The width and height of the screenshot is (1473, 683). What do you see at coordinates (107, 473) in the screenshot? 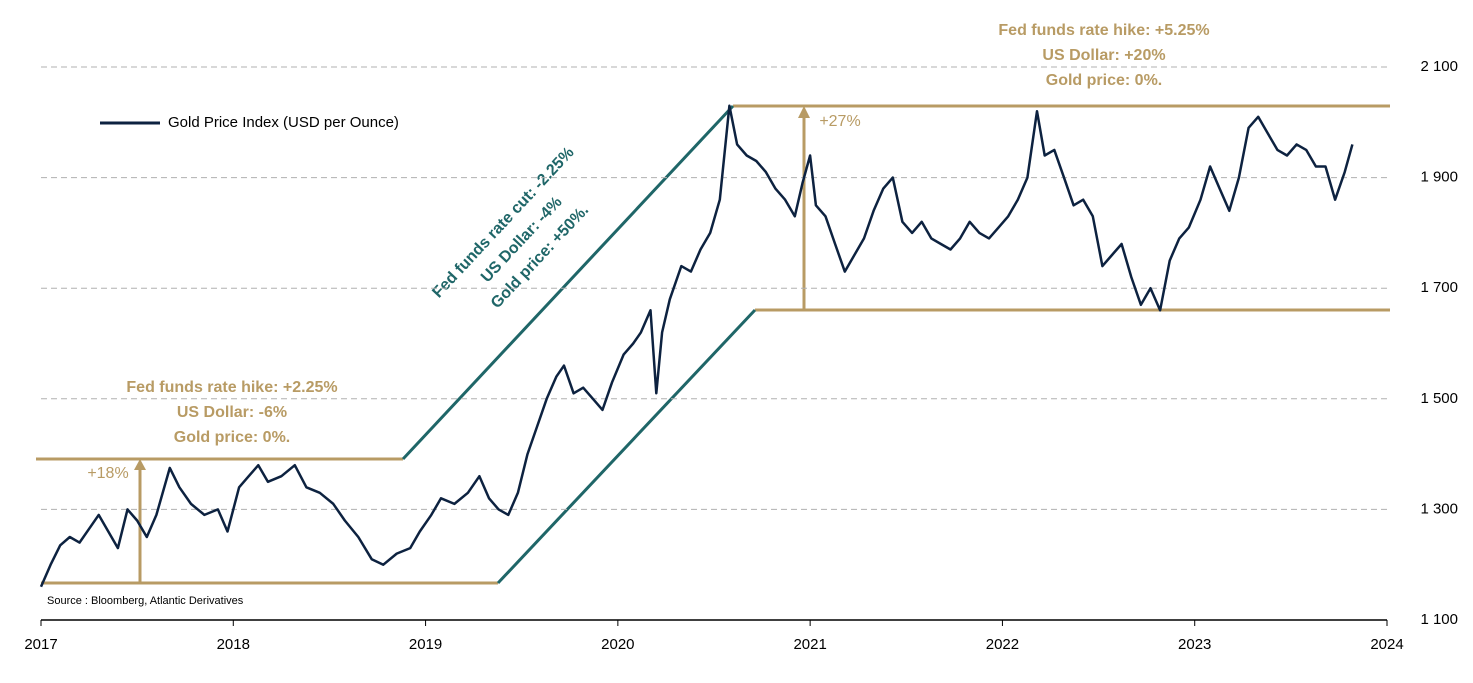
I see `annotation: +18%` at bounding box center [107, 473].